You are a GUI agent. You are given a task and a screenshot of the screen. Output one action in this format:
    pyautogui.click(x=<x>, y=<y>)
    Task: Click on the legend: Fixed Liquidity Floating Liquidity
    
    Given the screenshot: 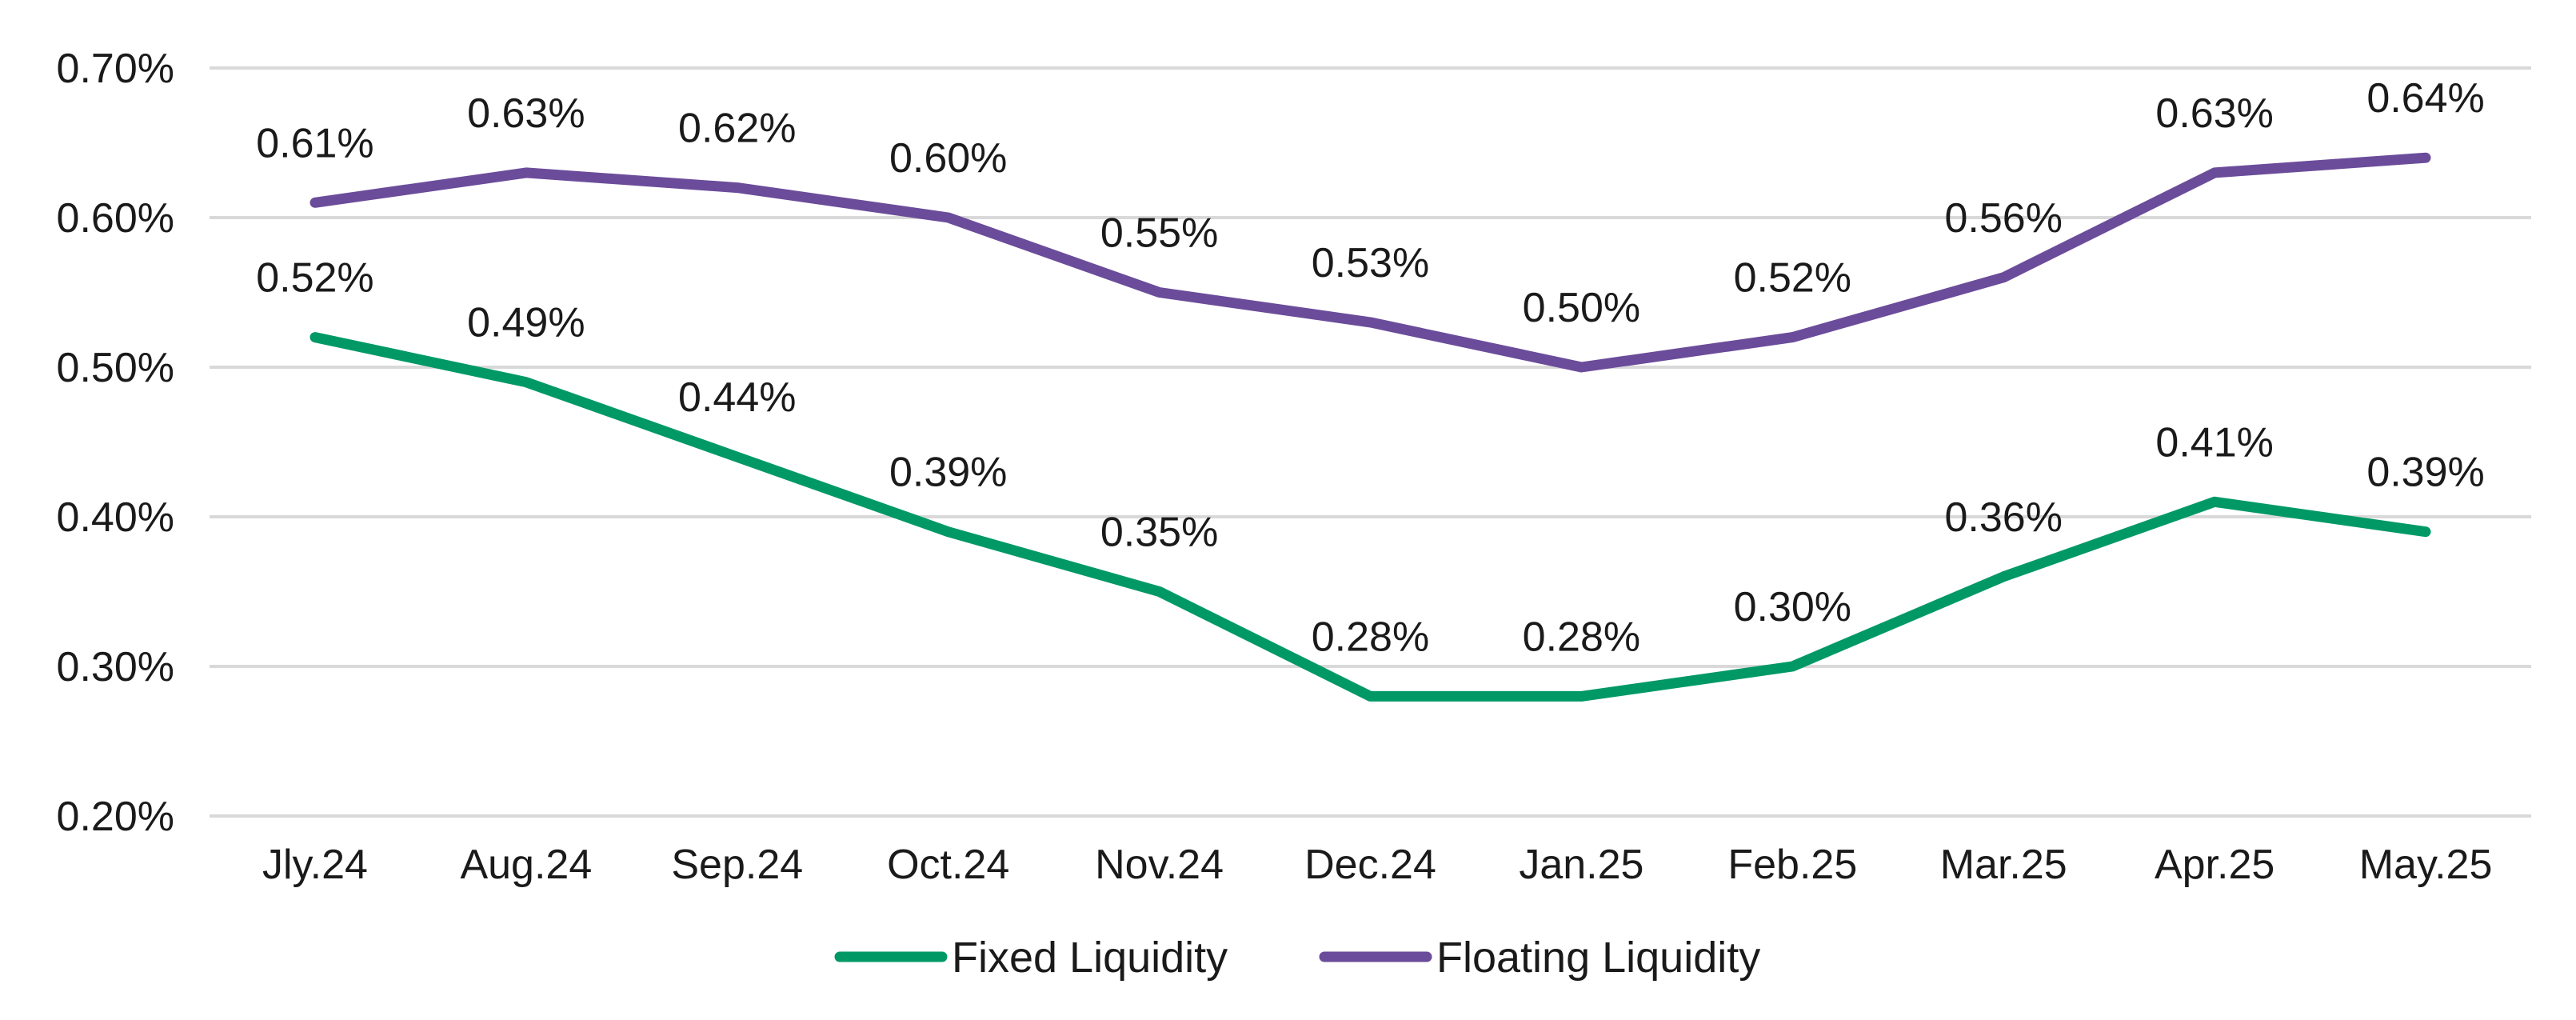 What is the action you would take?
    pyautogui.click(x=1297, y=958)
    